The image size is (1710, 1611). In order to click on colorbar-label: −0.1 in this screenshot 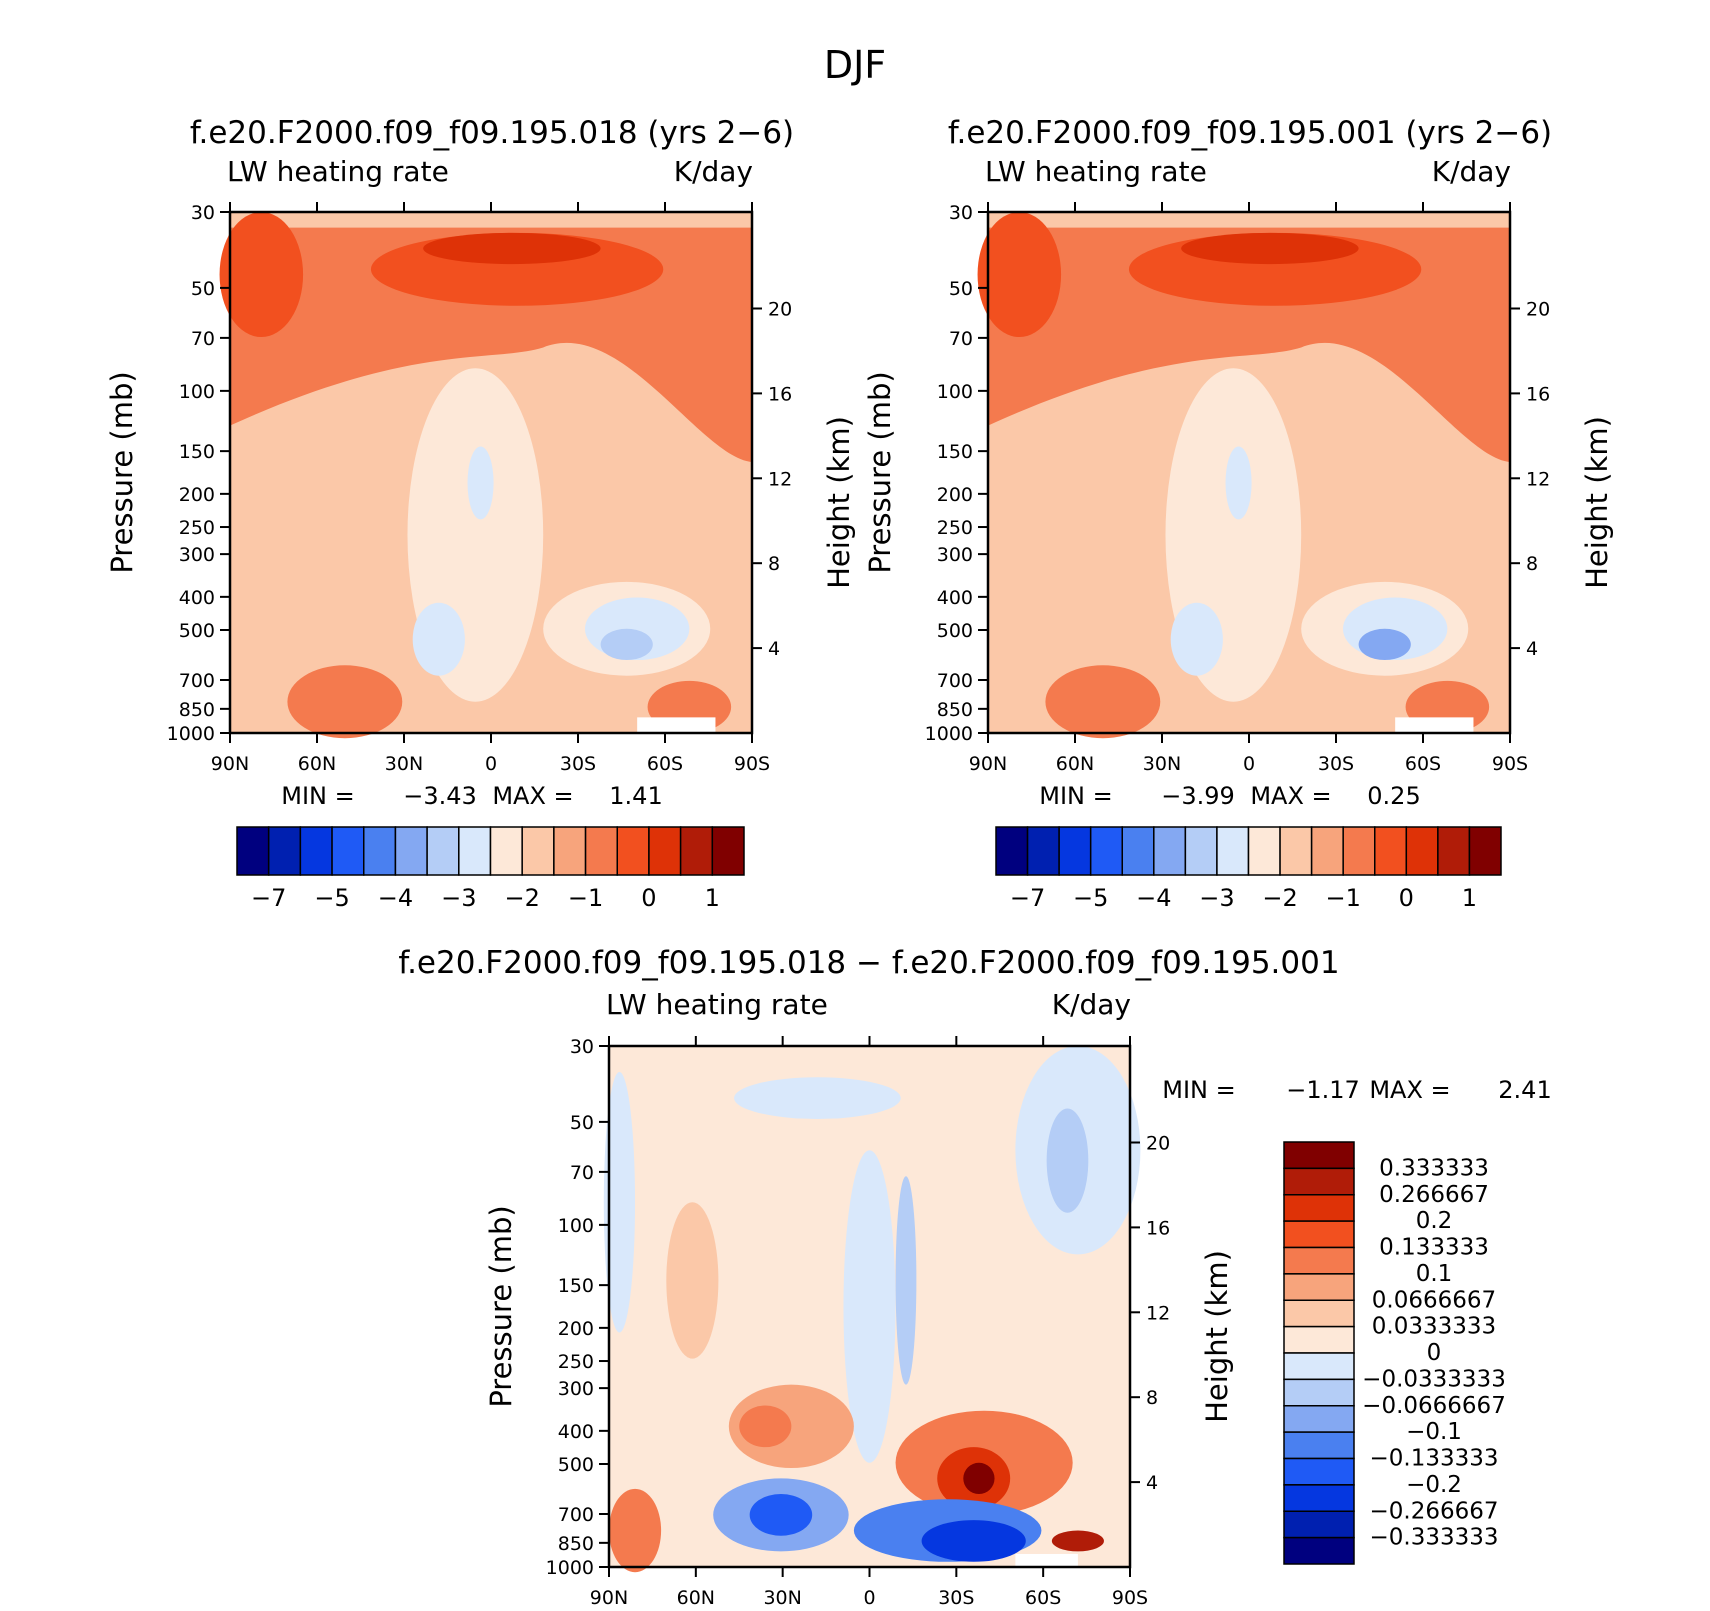, I will do `click(1434, 1432)`.